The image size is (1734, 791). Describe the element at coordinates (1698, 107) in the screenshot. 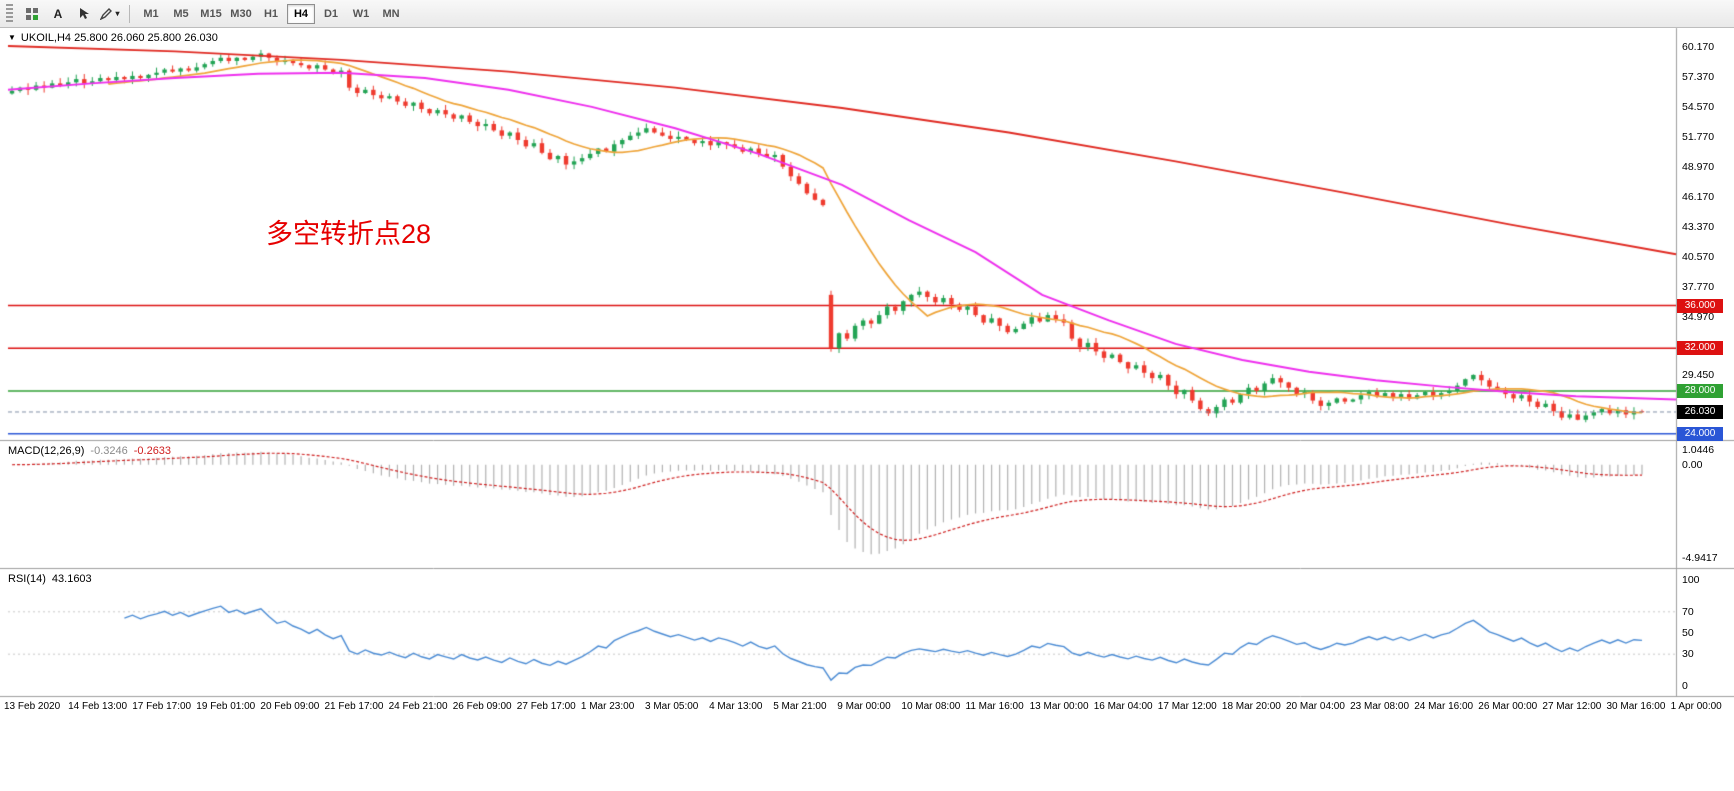

I see `price-axis-tick: 54.570` at that location.